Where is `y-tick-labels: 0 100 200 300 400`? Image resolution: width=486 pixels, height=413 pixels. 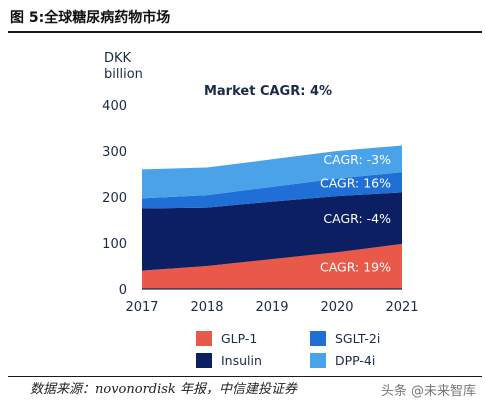 y-tick-labels: 0 100 200 300 400 is located at coordinates (114, 198).